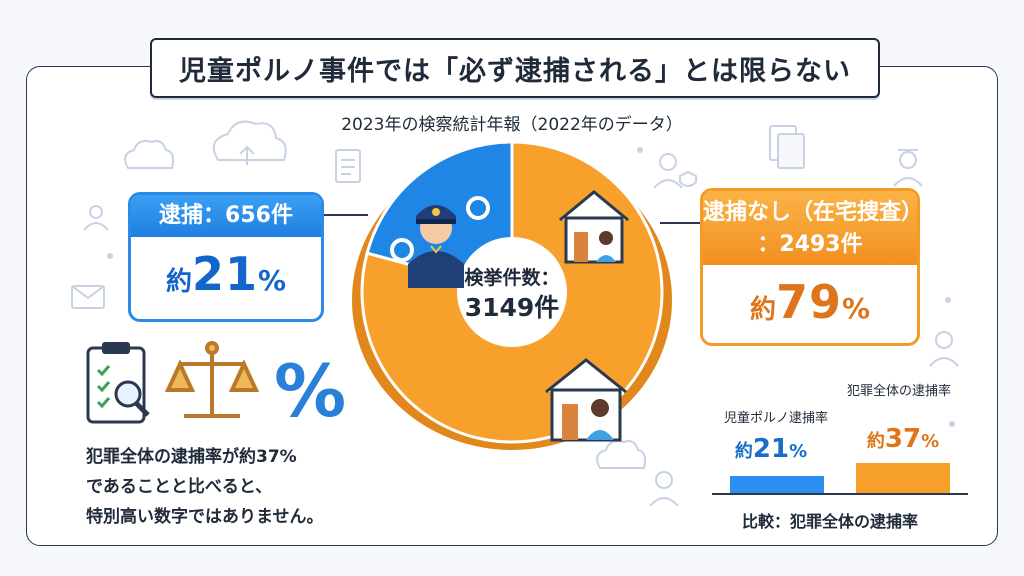 The height and width of the screenshot is (576, 1024). Describe the element at coordinates (212, 379) in the screenshot. I see `scales-icon` at that location.